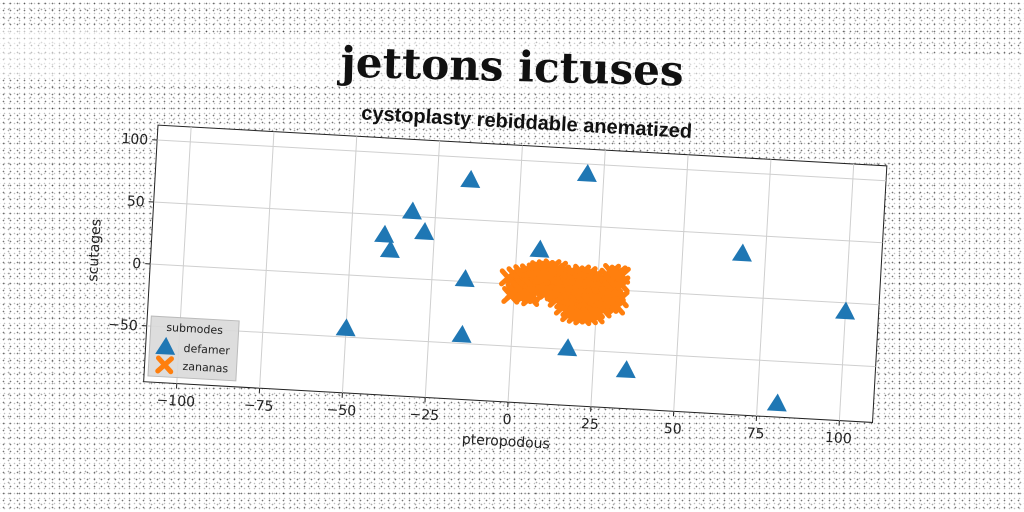 Image resolution: width=1024 pixels, height=512 pixels. I want to click on x-tick-label: 25, so click(590, 424).